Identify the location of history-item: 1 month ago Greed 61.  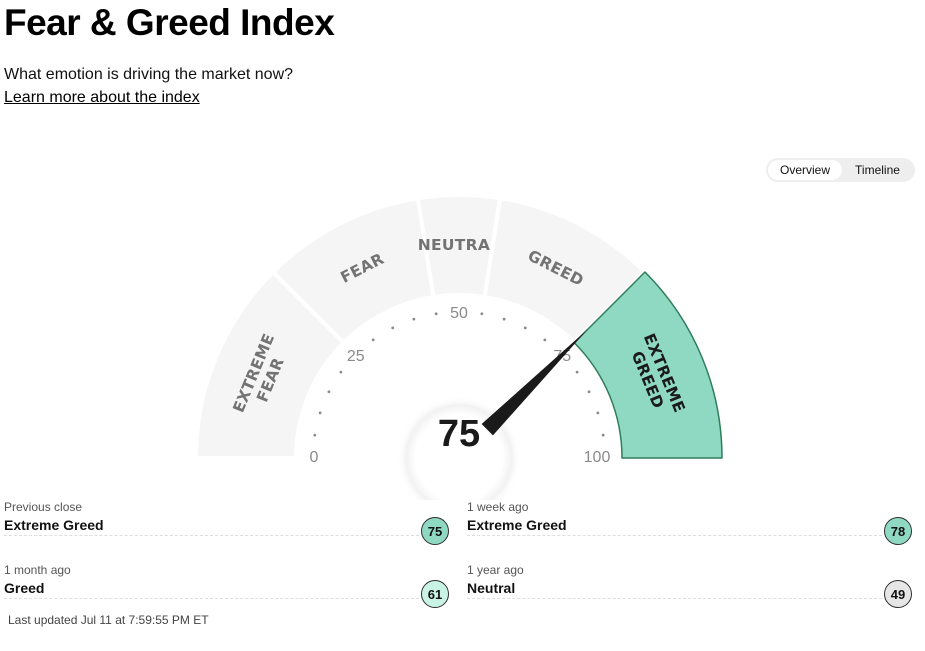
(226, 588).